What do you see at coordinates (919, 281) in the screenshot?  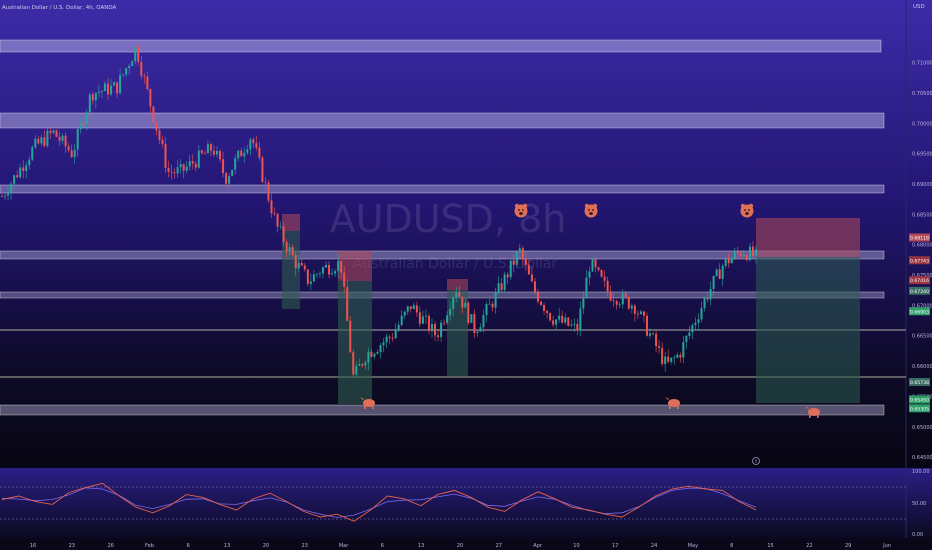 I see `price-badge-label: 0.67416` at bounding box center [919, 281].